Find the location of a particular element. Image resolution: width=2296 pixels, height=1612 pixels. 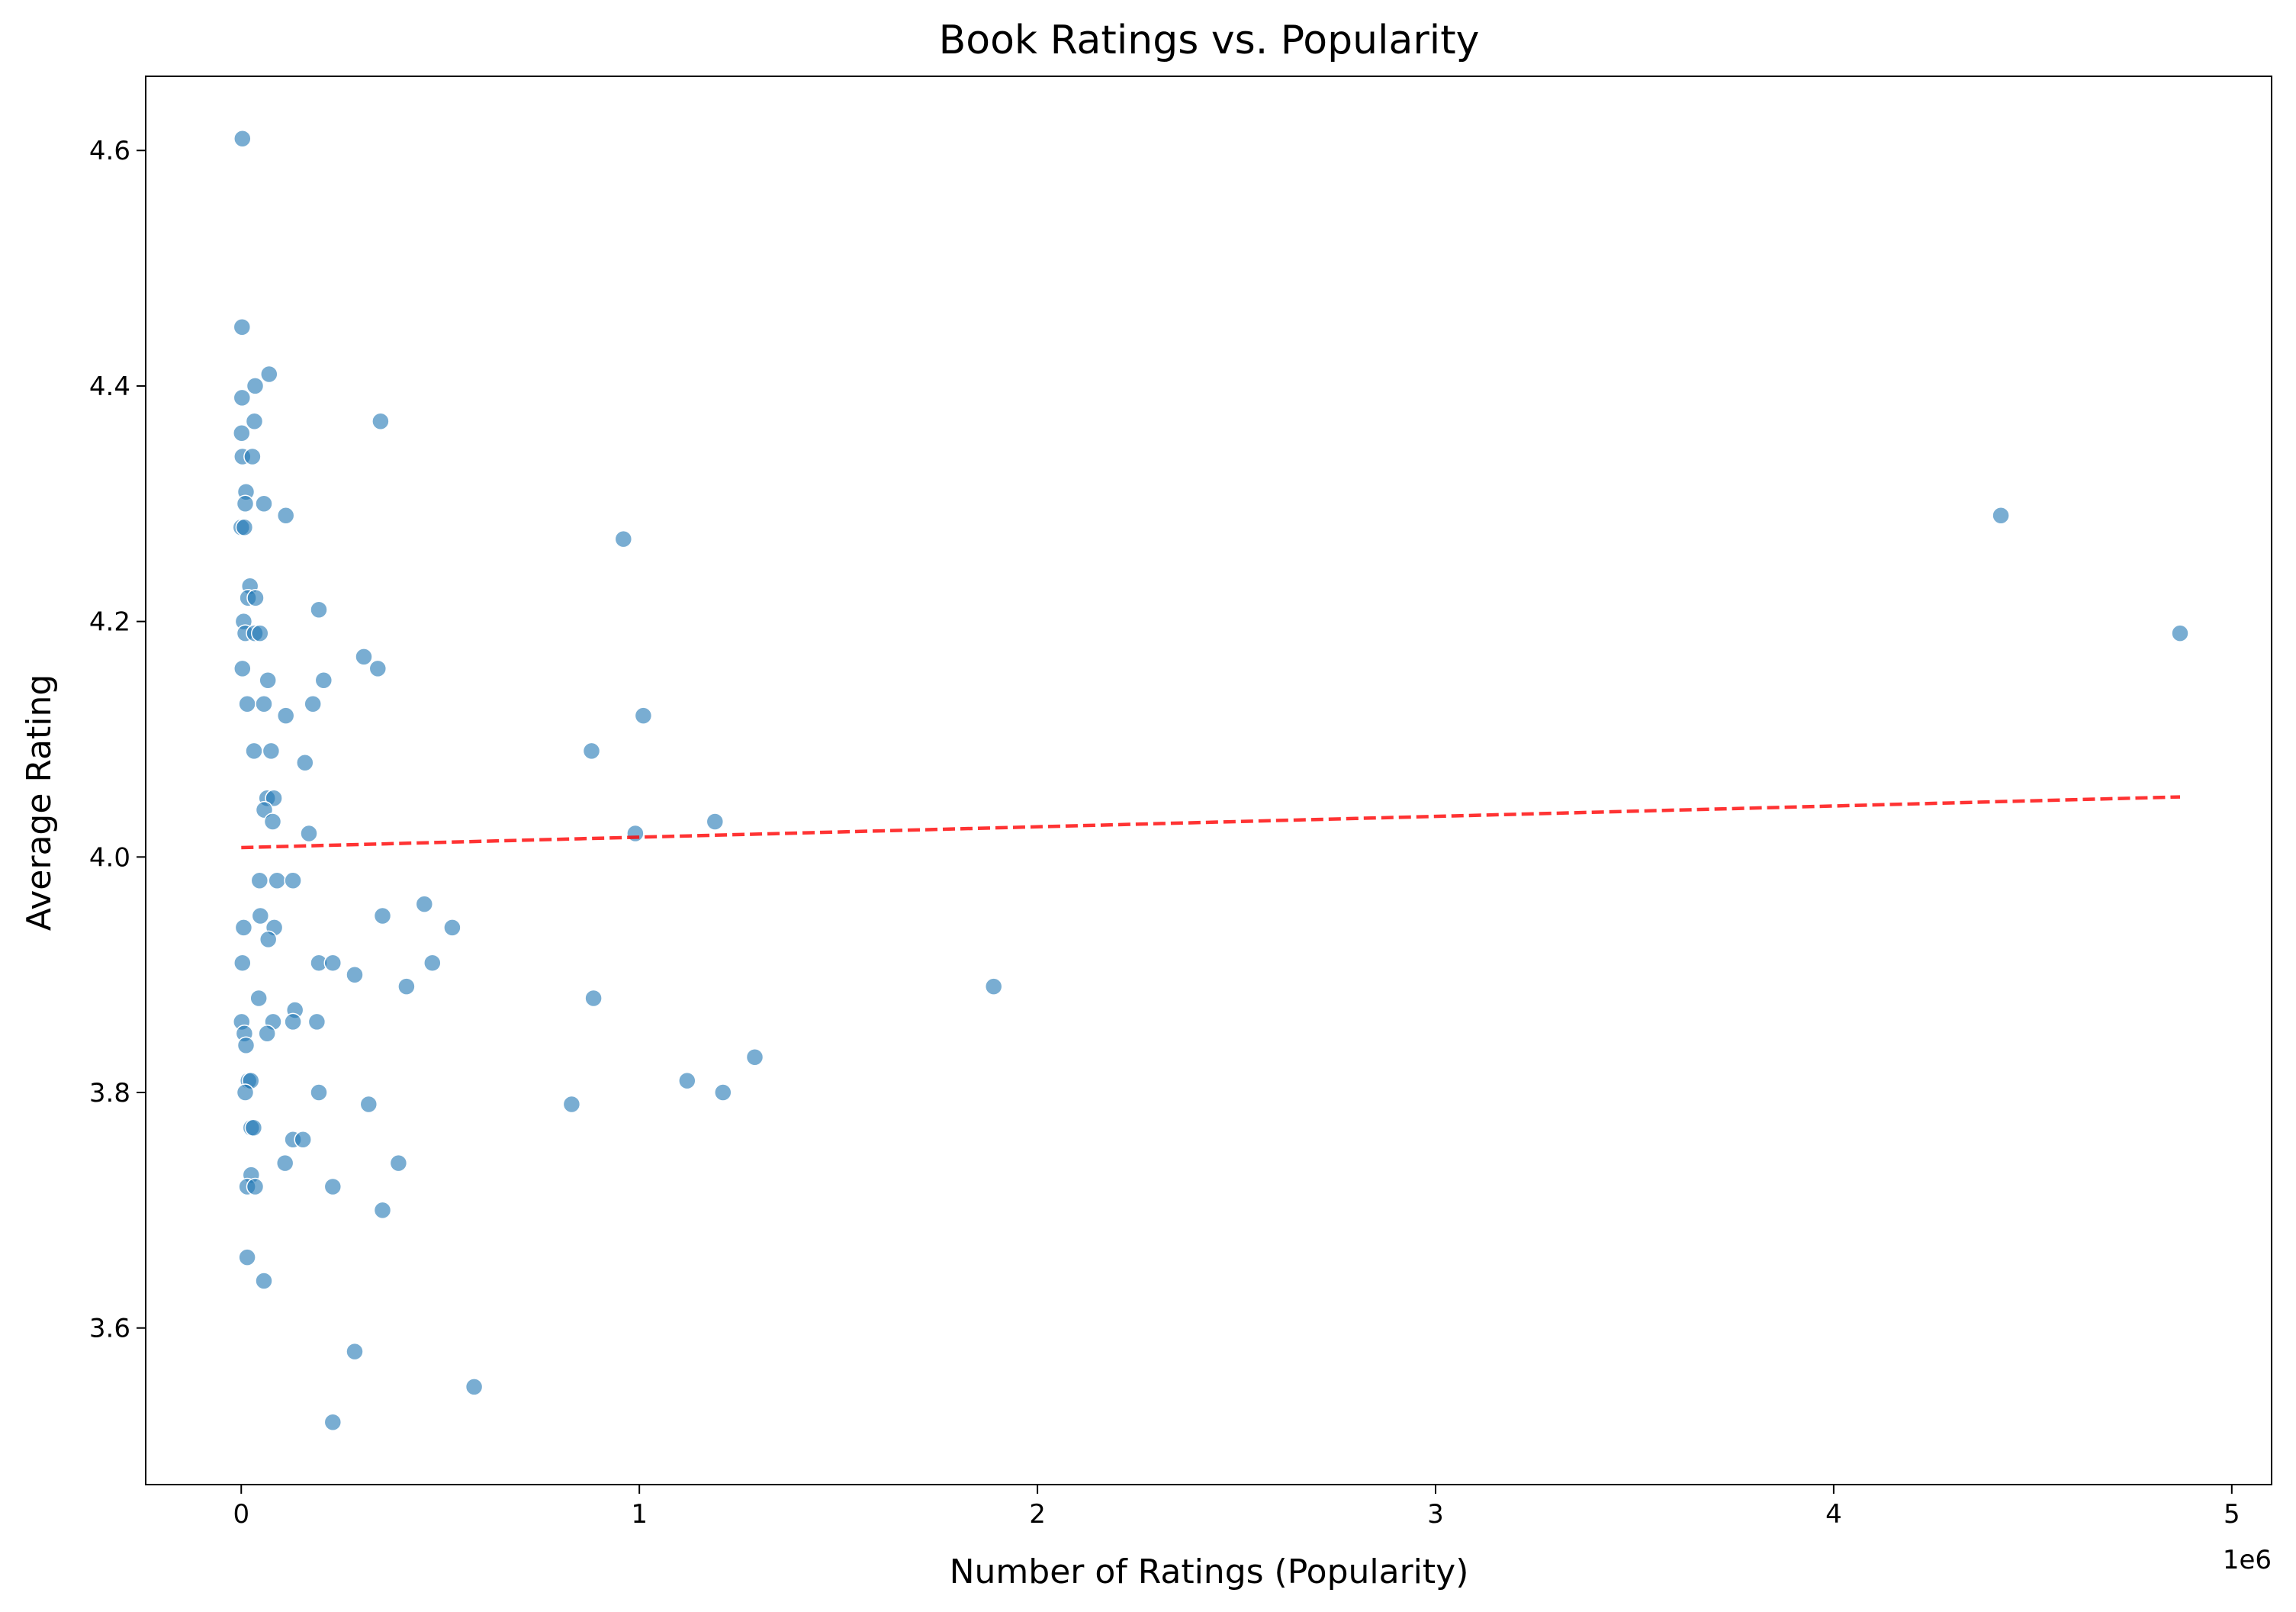

y-axis-label: Average Rating is located at coordinates (40, 802).